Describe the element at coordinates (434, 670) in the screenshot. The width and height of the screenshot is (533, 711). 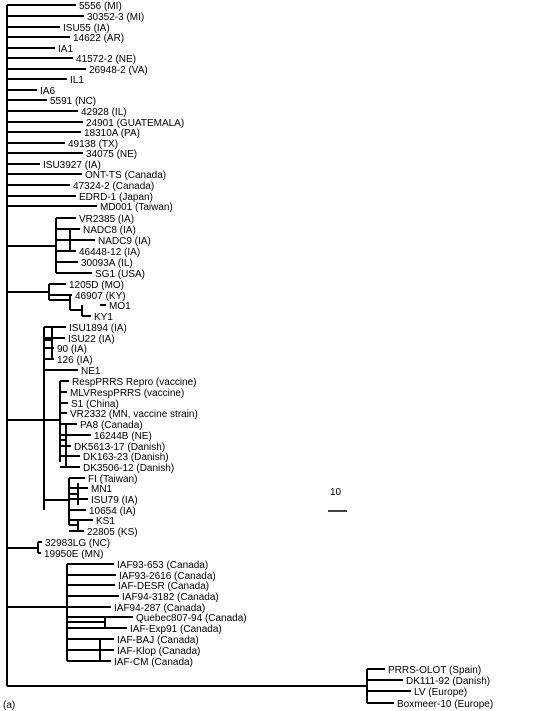
I see `taxon-label: PRRS-OLOT (Spain)` at that location.